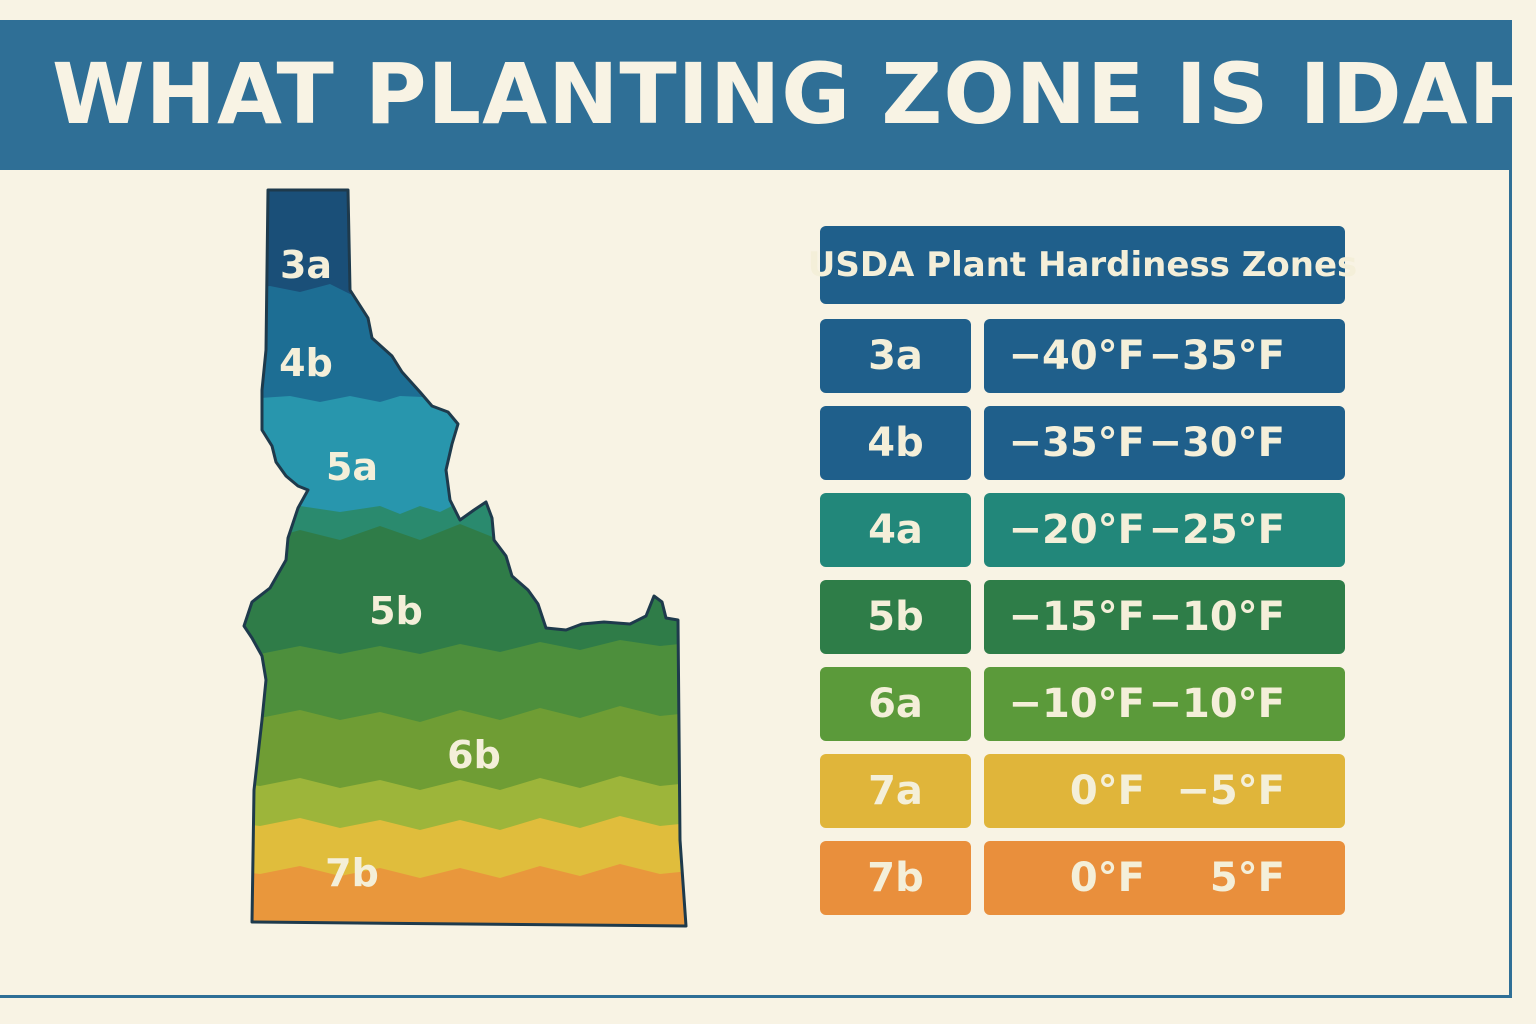 This screenshot has width=1536, height=1024. What do you see at coordinates (465, 895) in the screenshot?
I see `zone-7b-region` at bounding box center [465, 895].